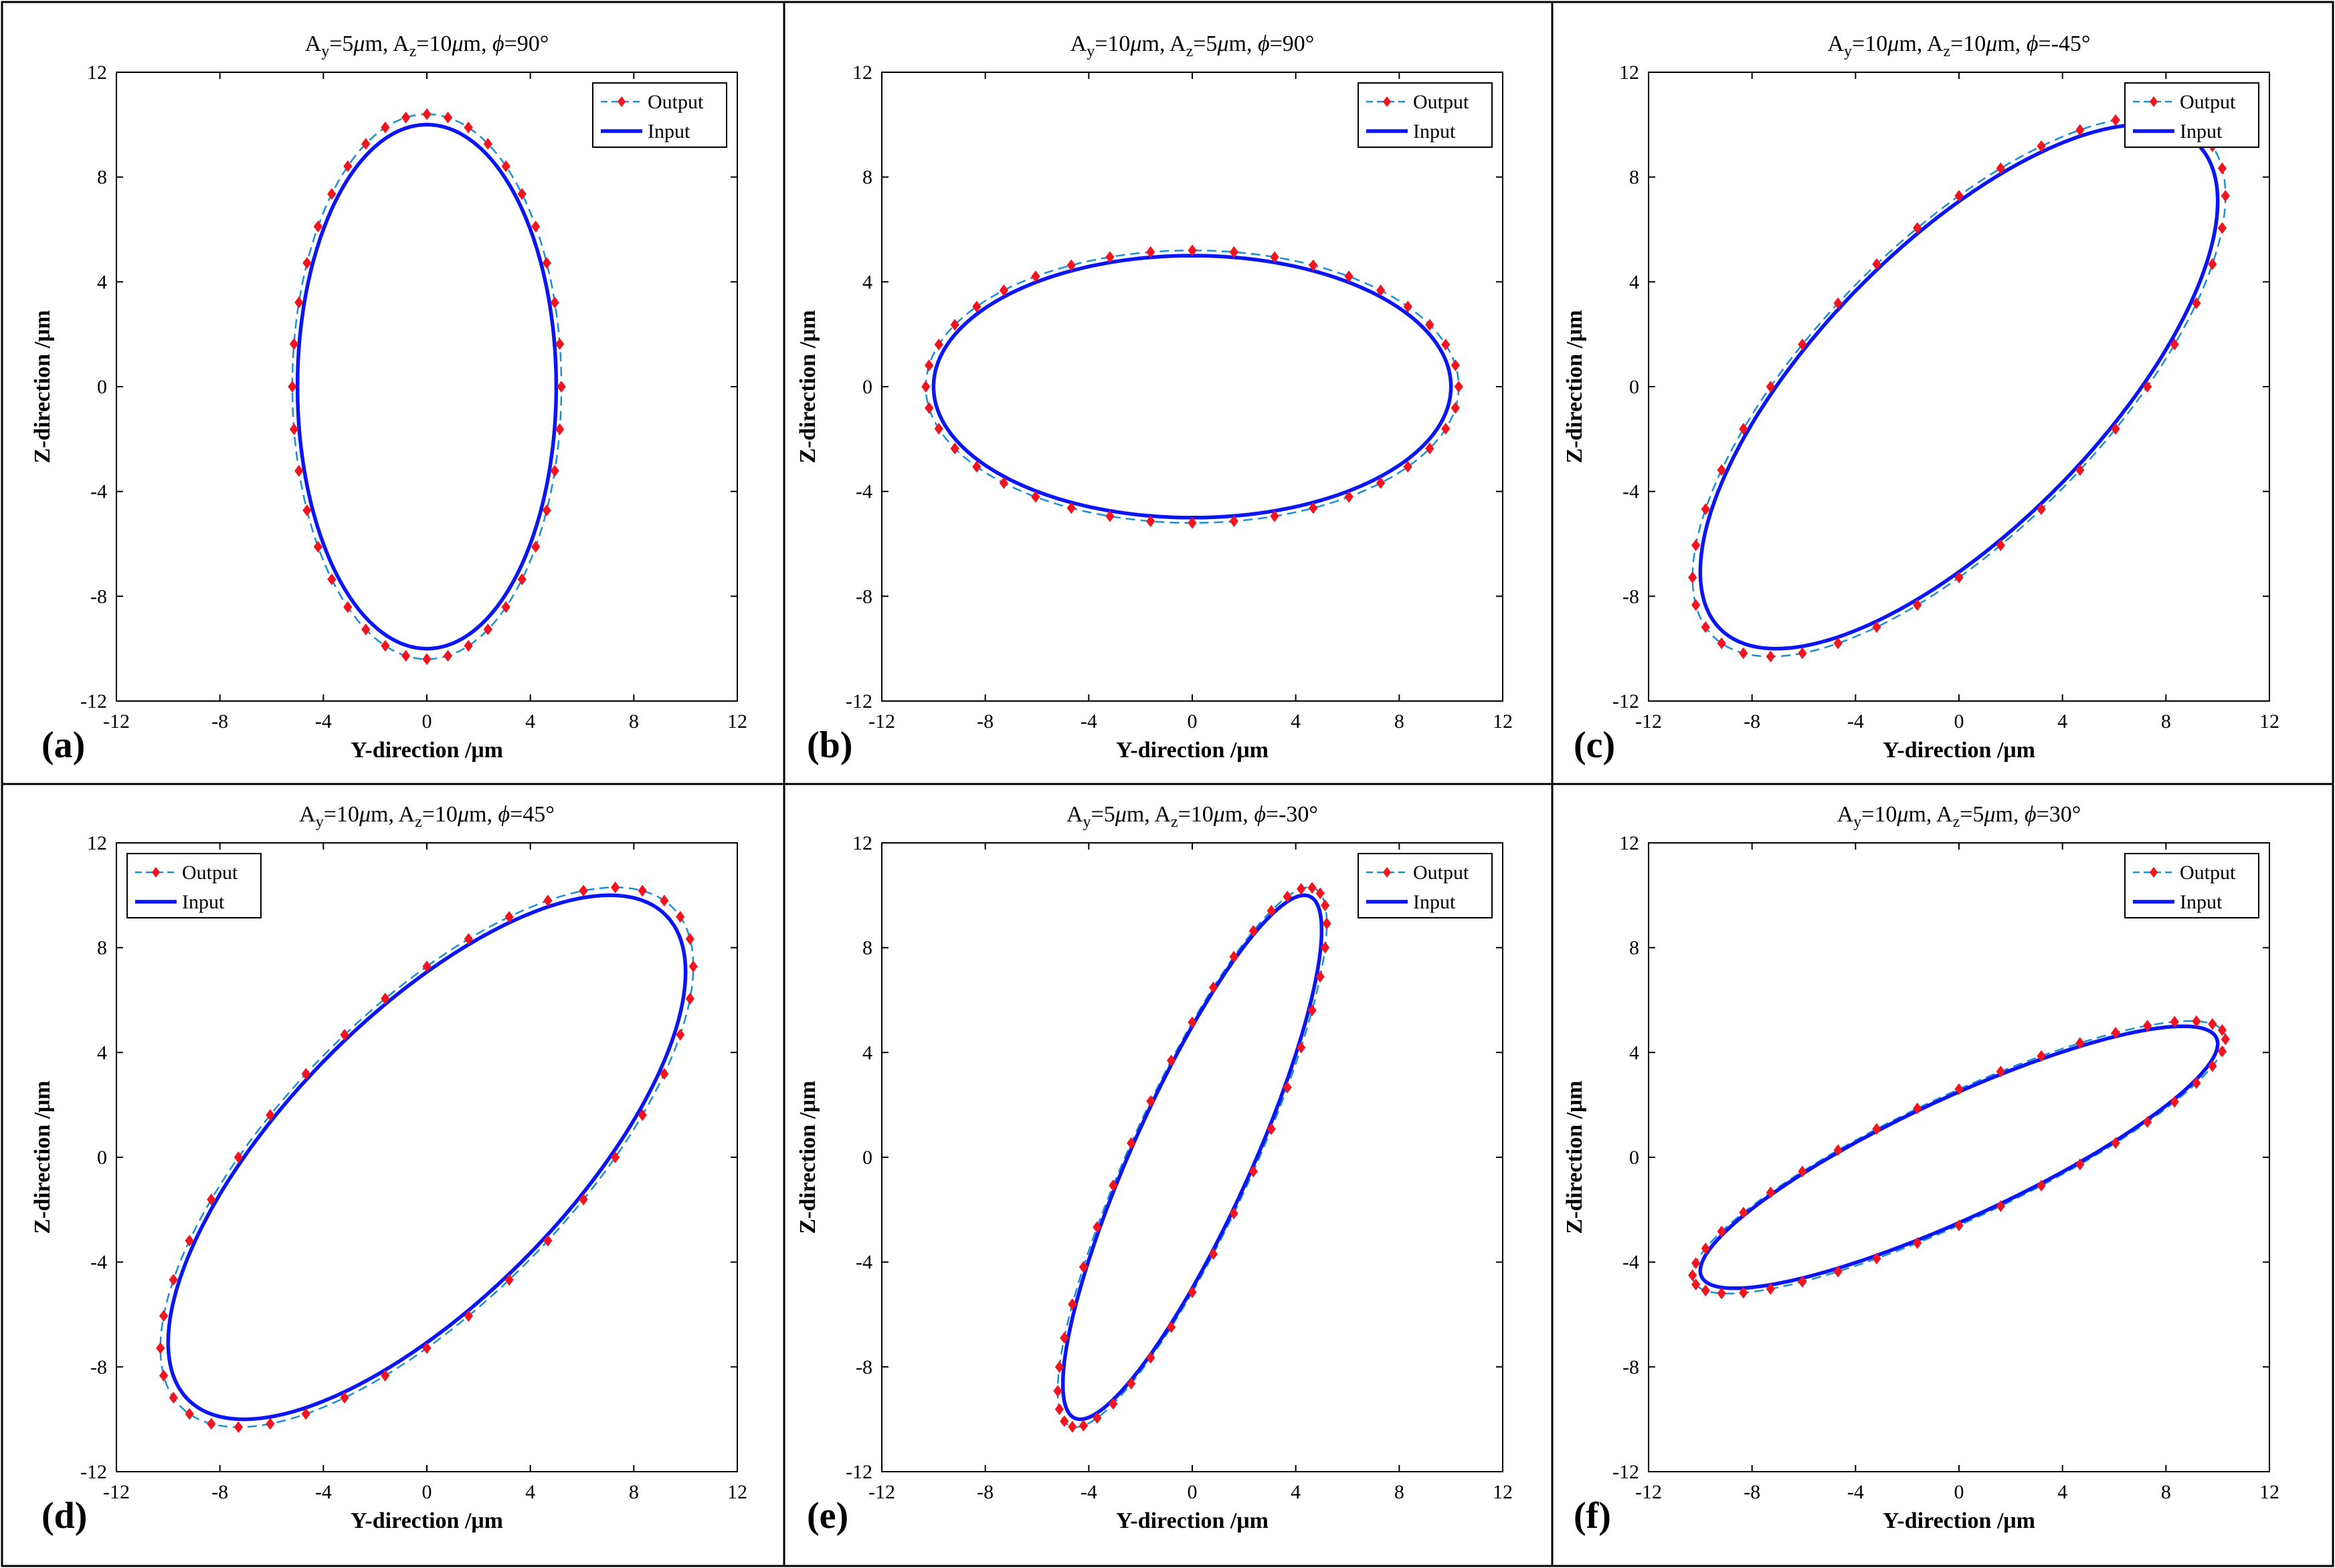 Image resolution: width=2335 pixels, height=1568 pixels. What do you see at coordinates (1441, 102) in the screenshot?
I see `legend-output-label: Output` at bounding box center [1441, 102].